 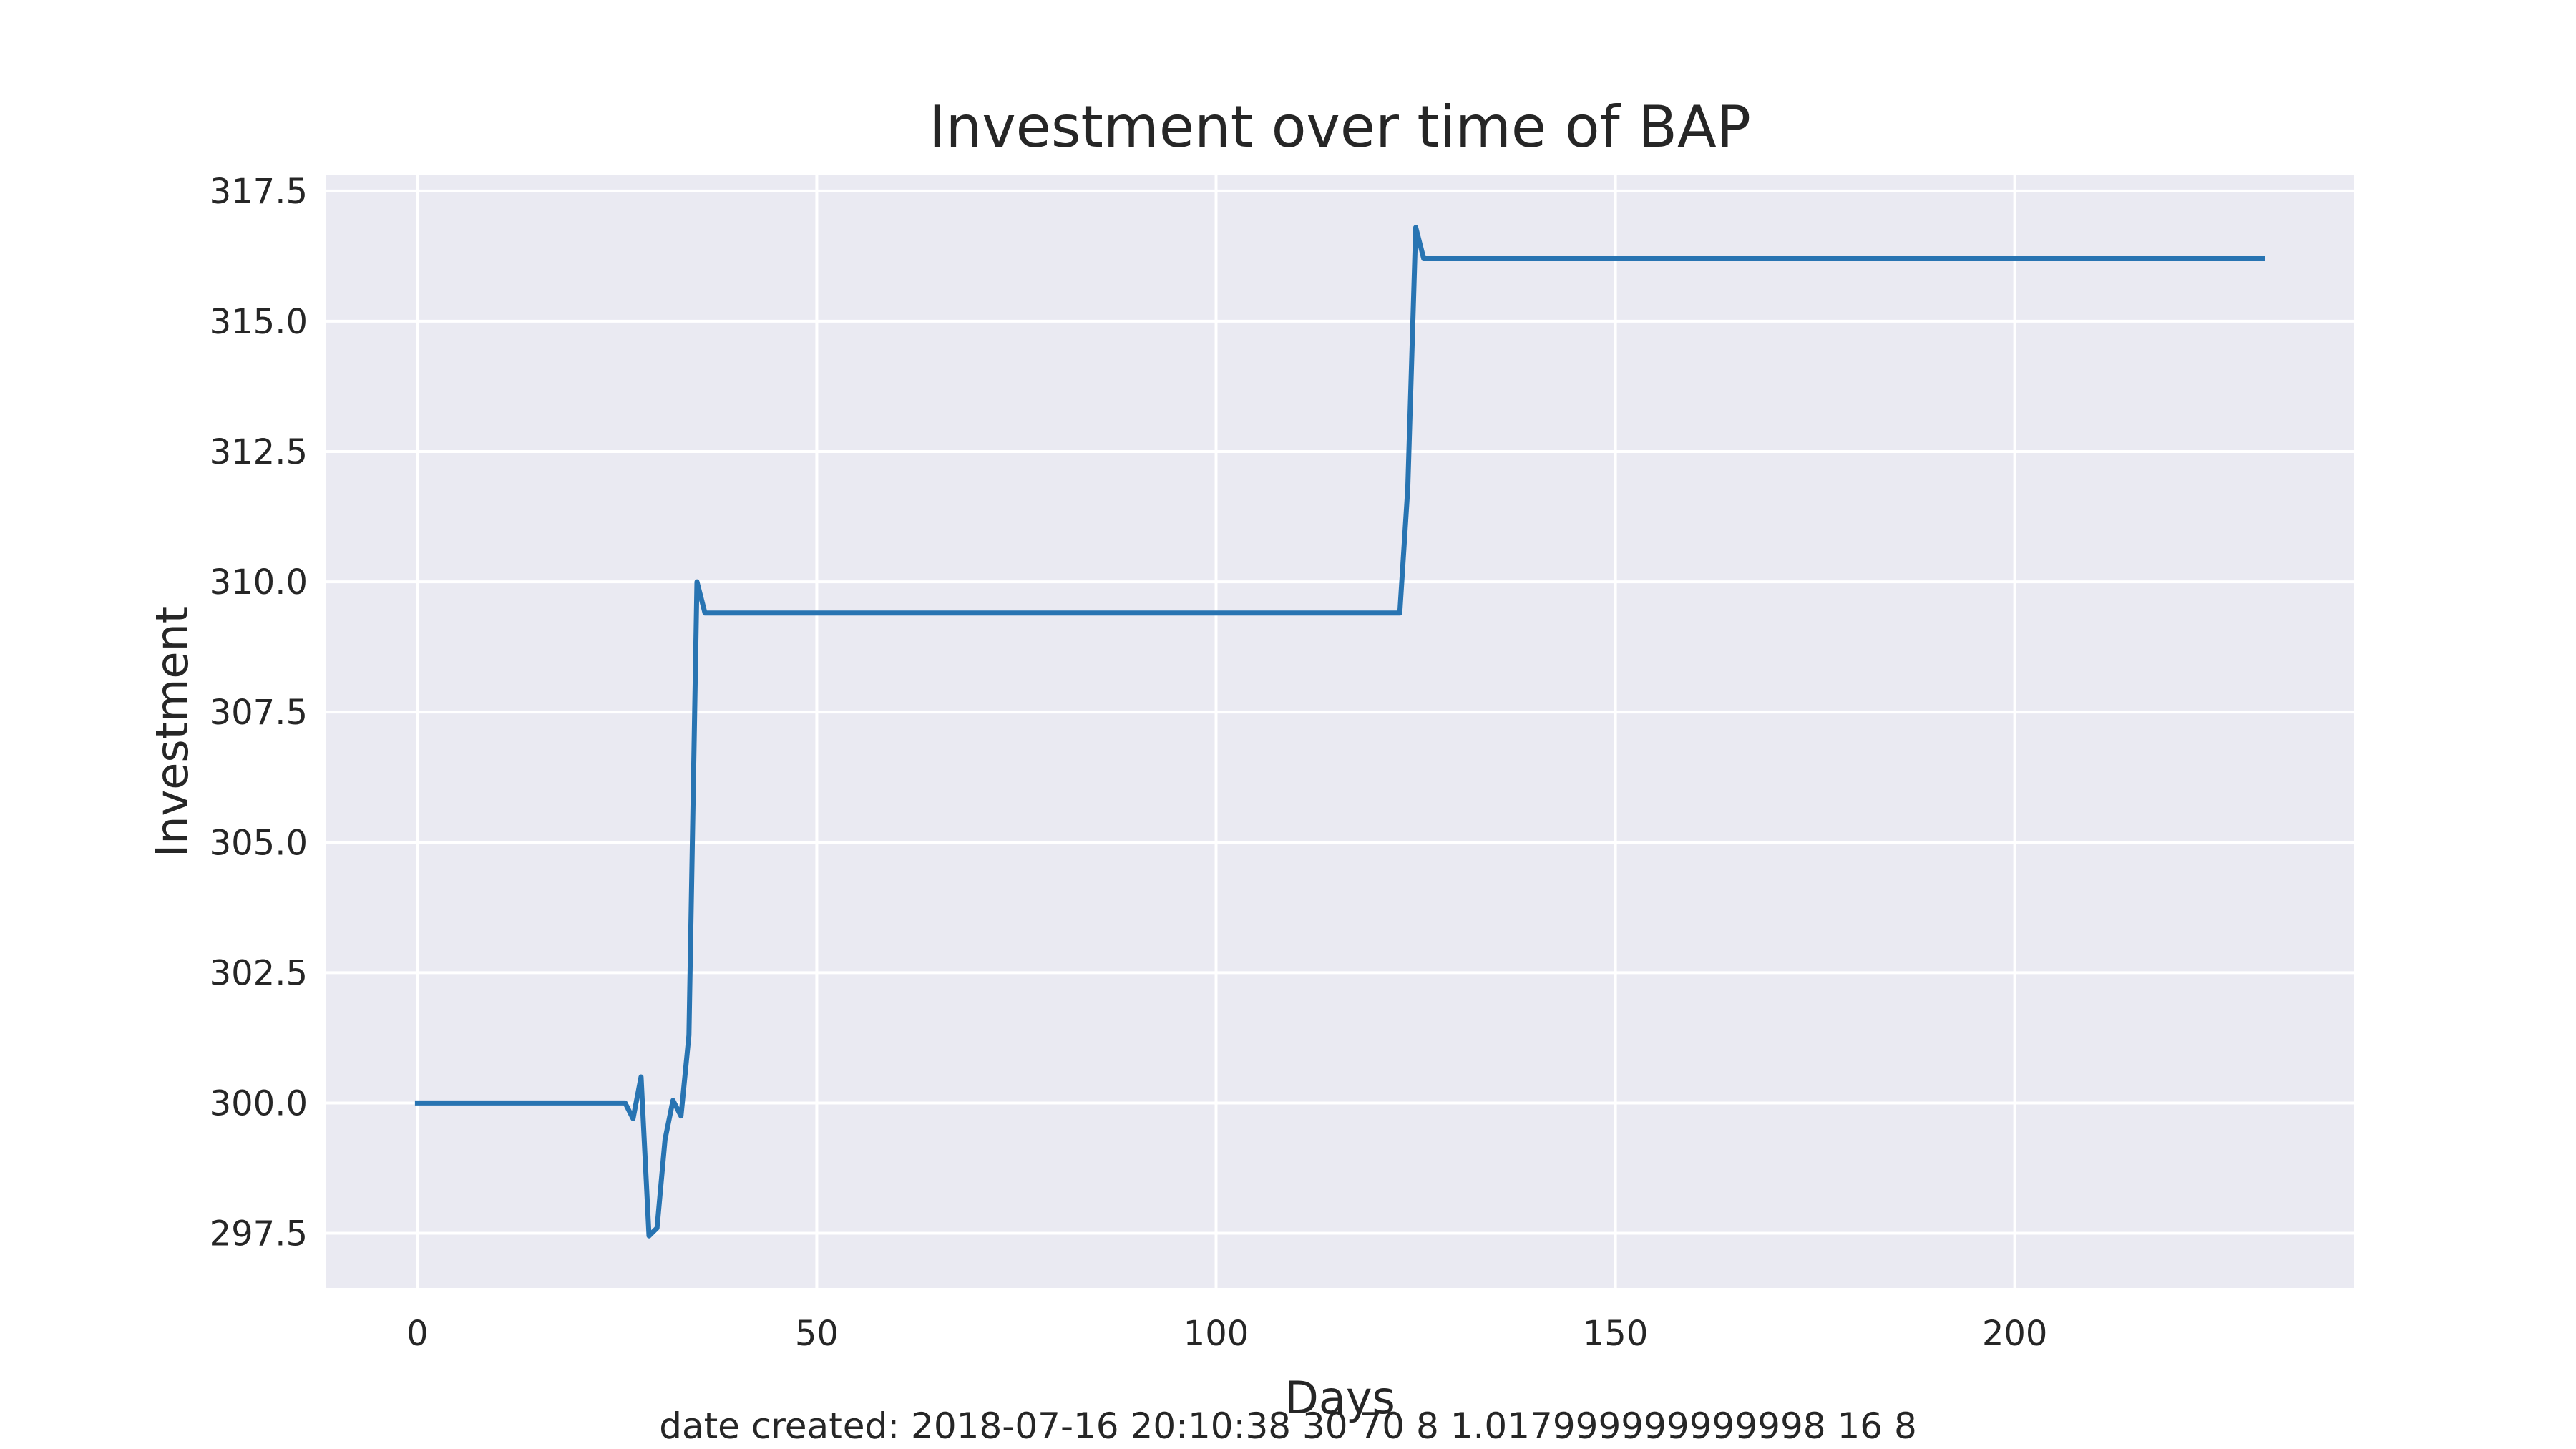 What do you see at coordinates (1216, 1334) in the screenshot?
I see `x-tick-label: 100` at bounding box center [1216, 1334].